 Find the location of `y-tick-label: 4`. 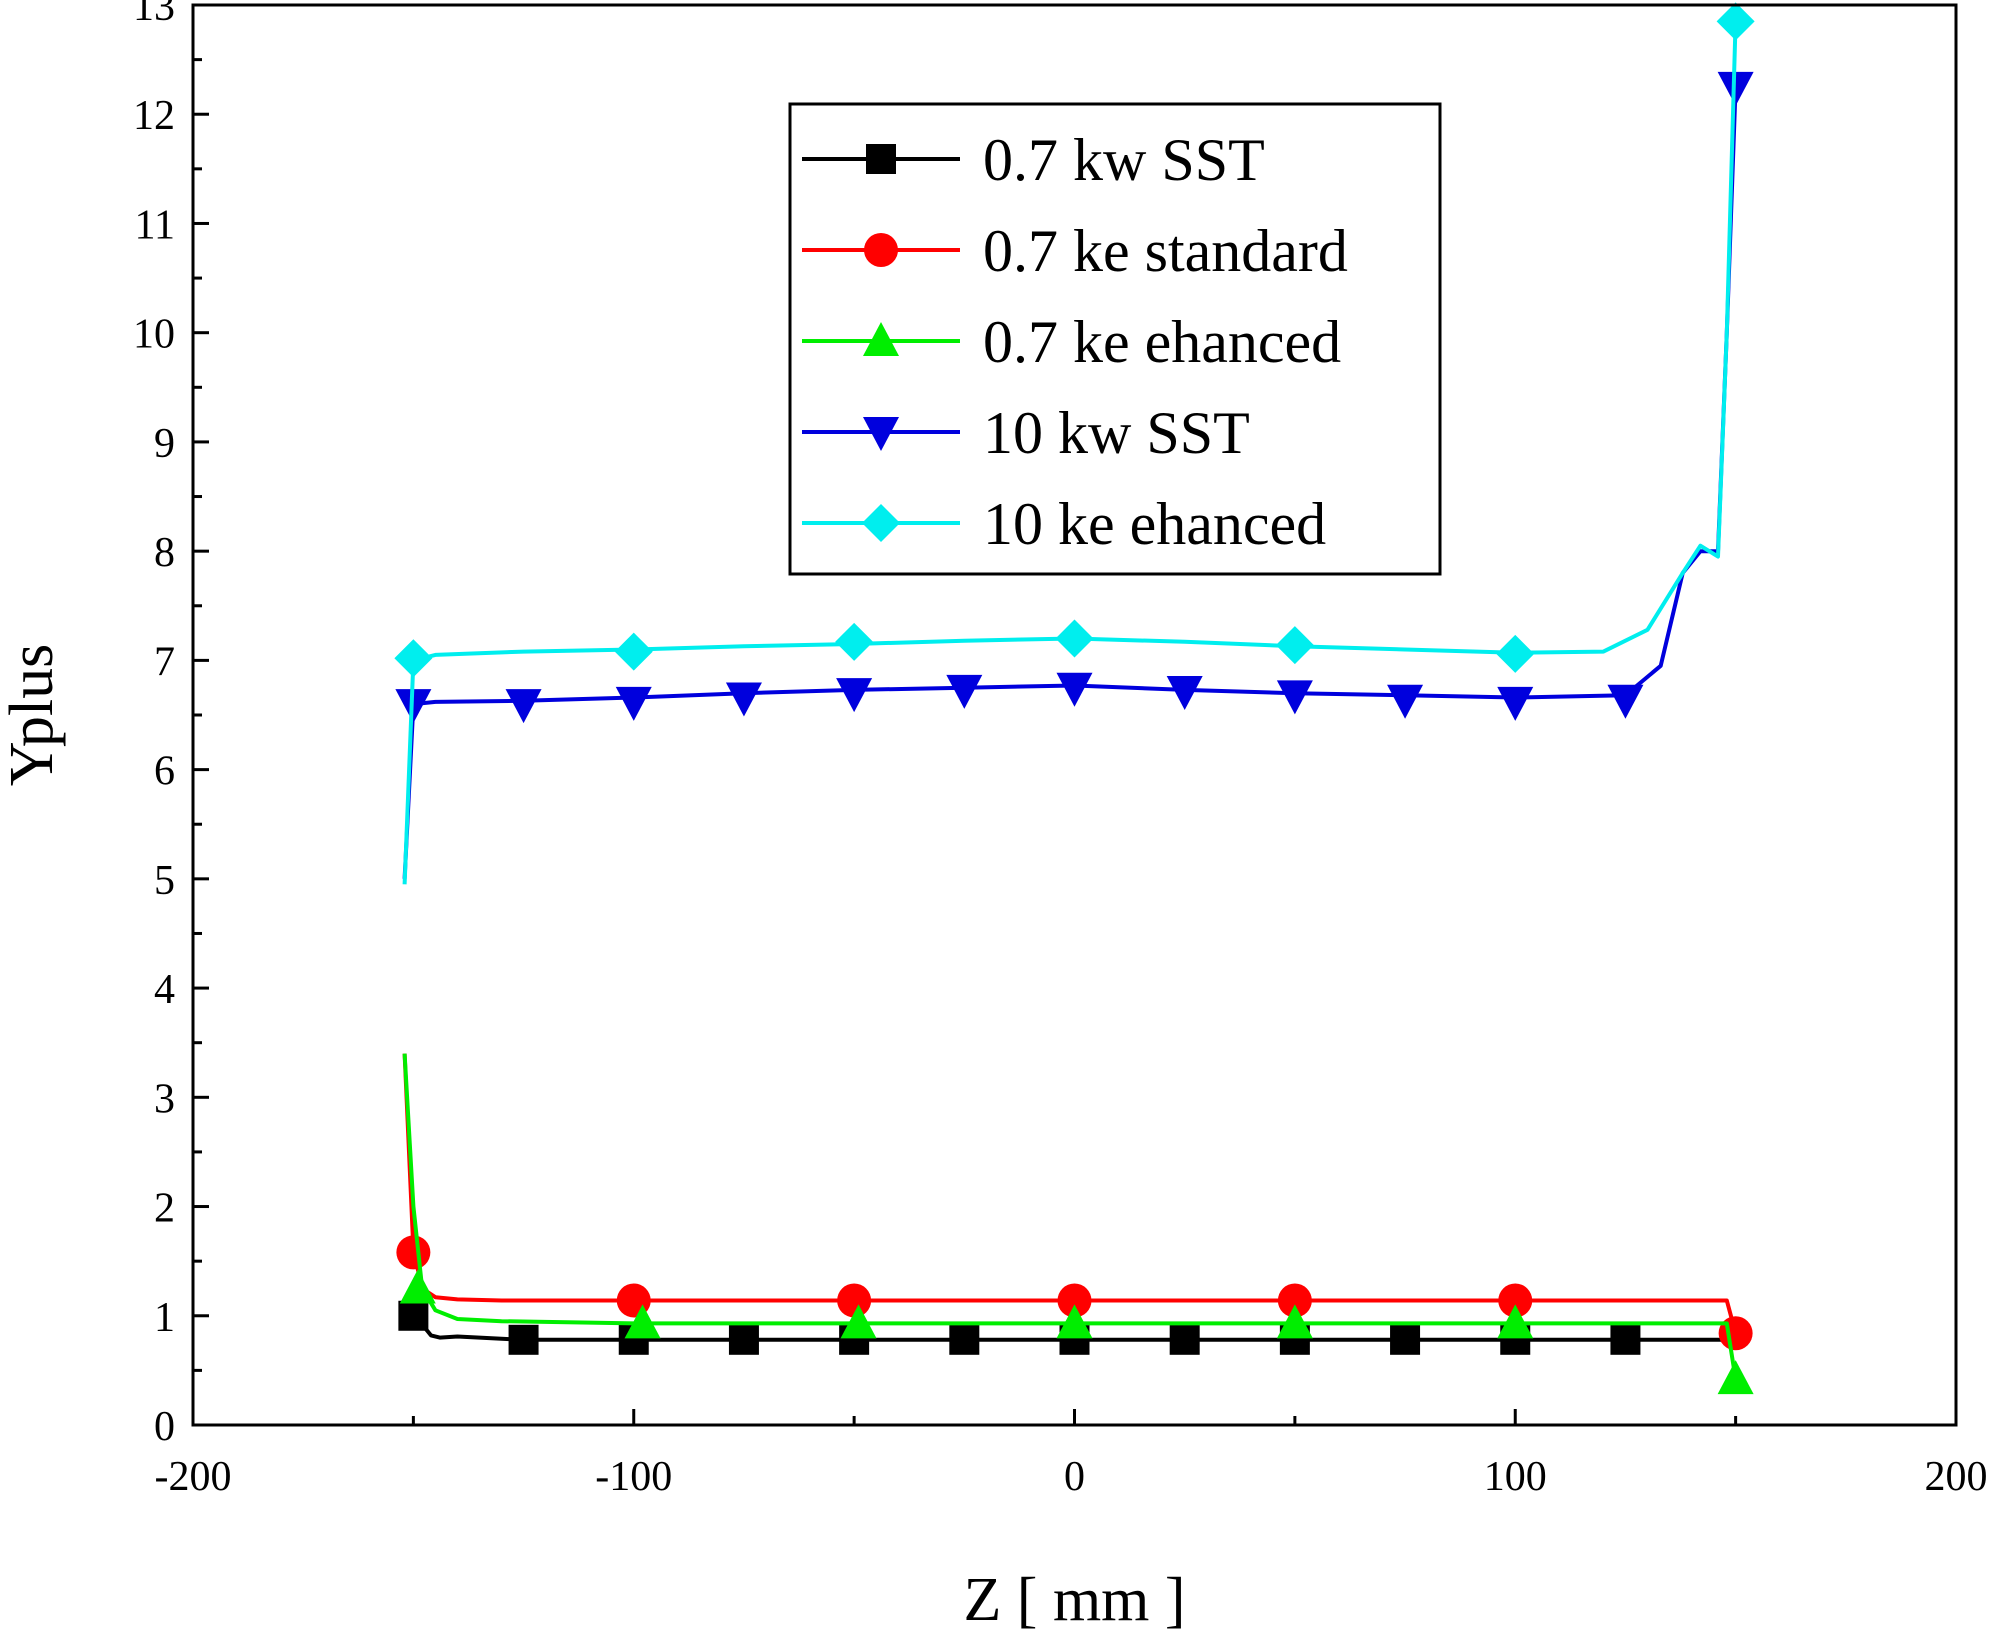

y-tick-label: 4 is located at coordinates (164, 990).